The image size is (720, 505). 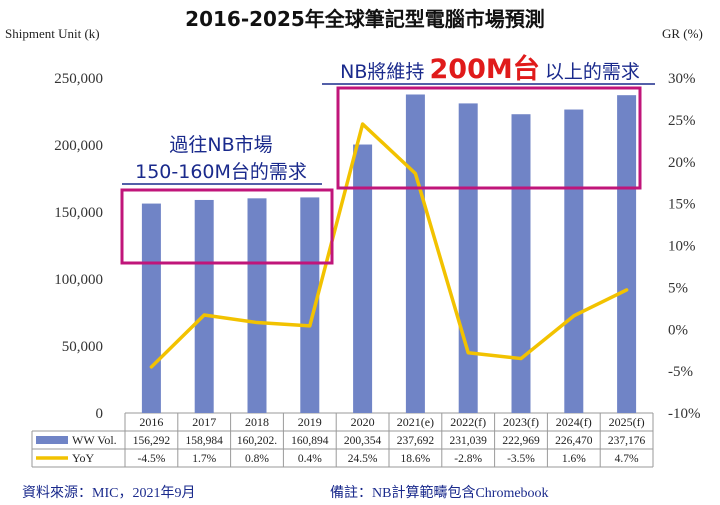 I want to click on x-tick-label: 2023(f), so click(x=521, y=422).